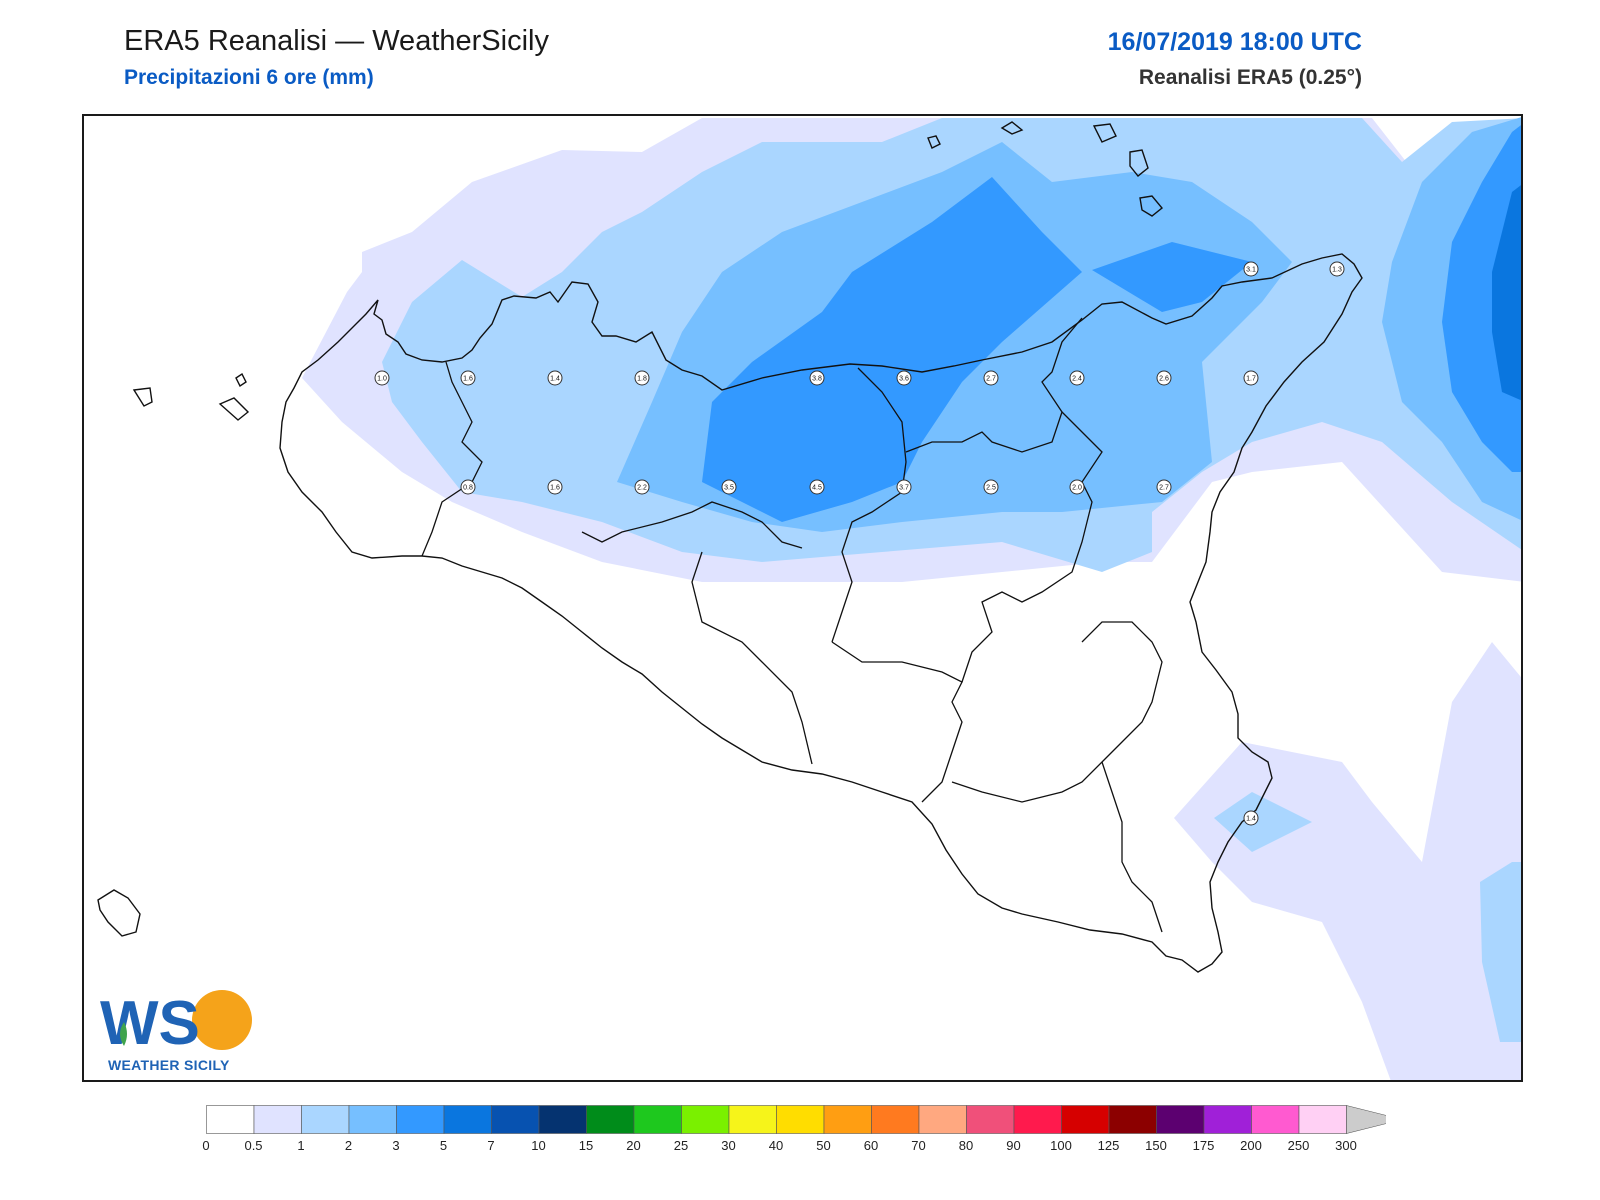 The width and height of the screenshot is (1600, 1200). I want to click on island-salina, so click(1104, 133).